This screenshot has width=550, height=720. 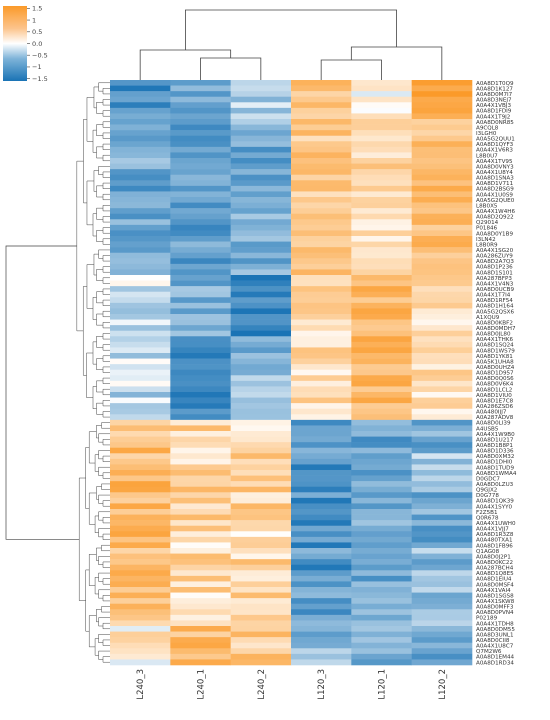 What do you see at coordinates (488, 318) in the screenshot?
I see `row-label: A1XQU9` at bounding box center [488, 318].